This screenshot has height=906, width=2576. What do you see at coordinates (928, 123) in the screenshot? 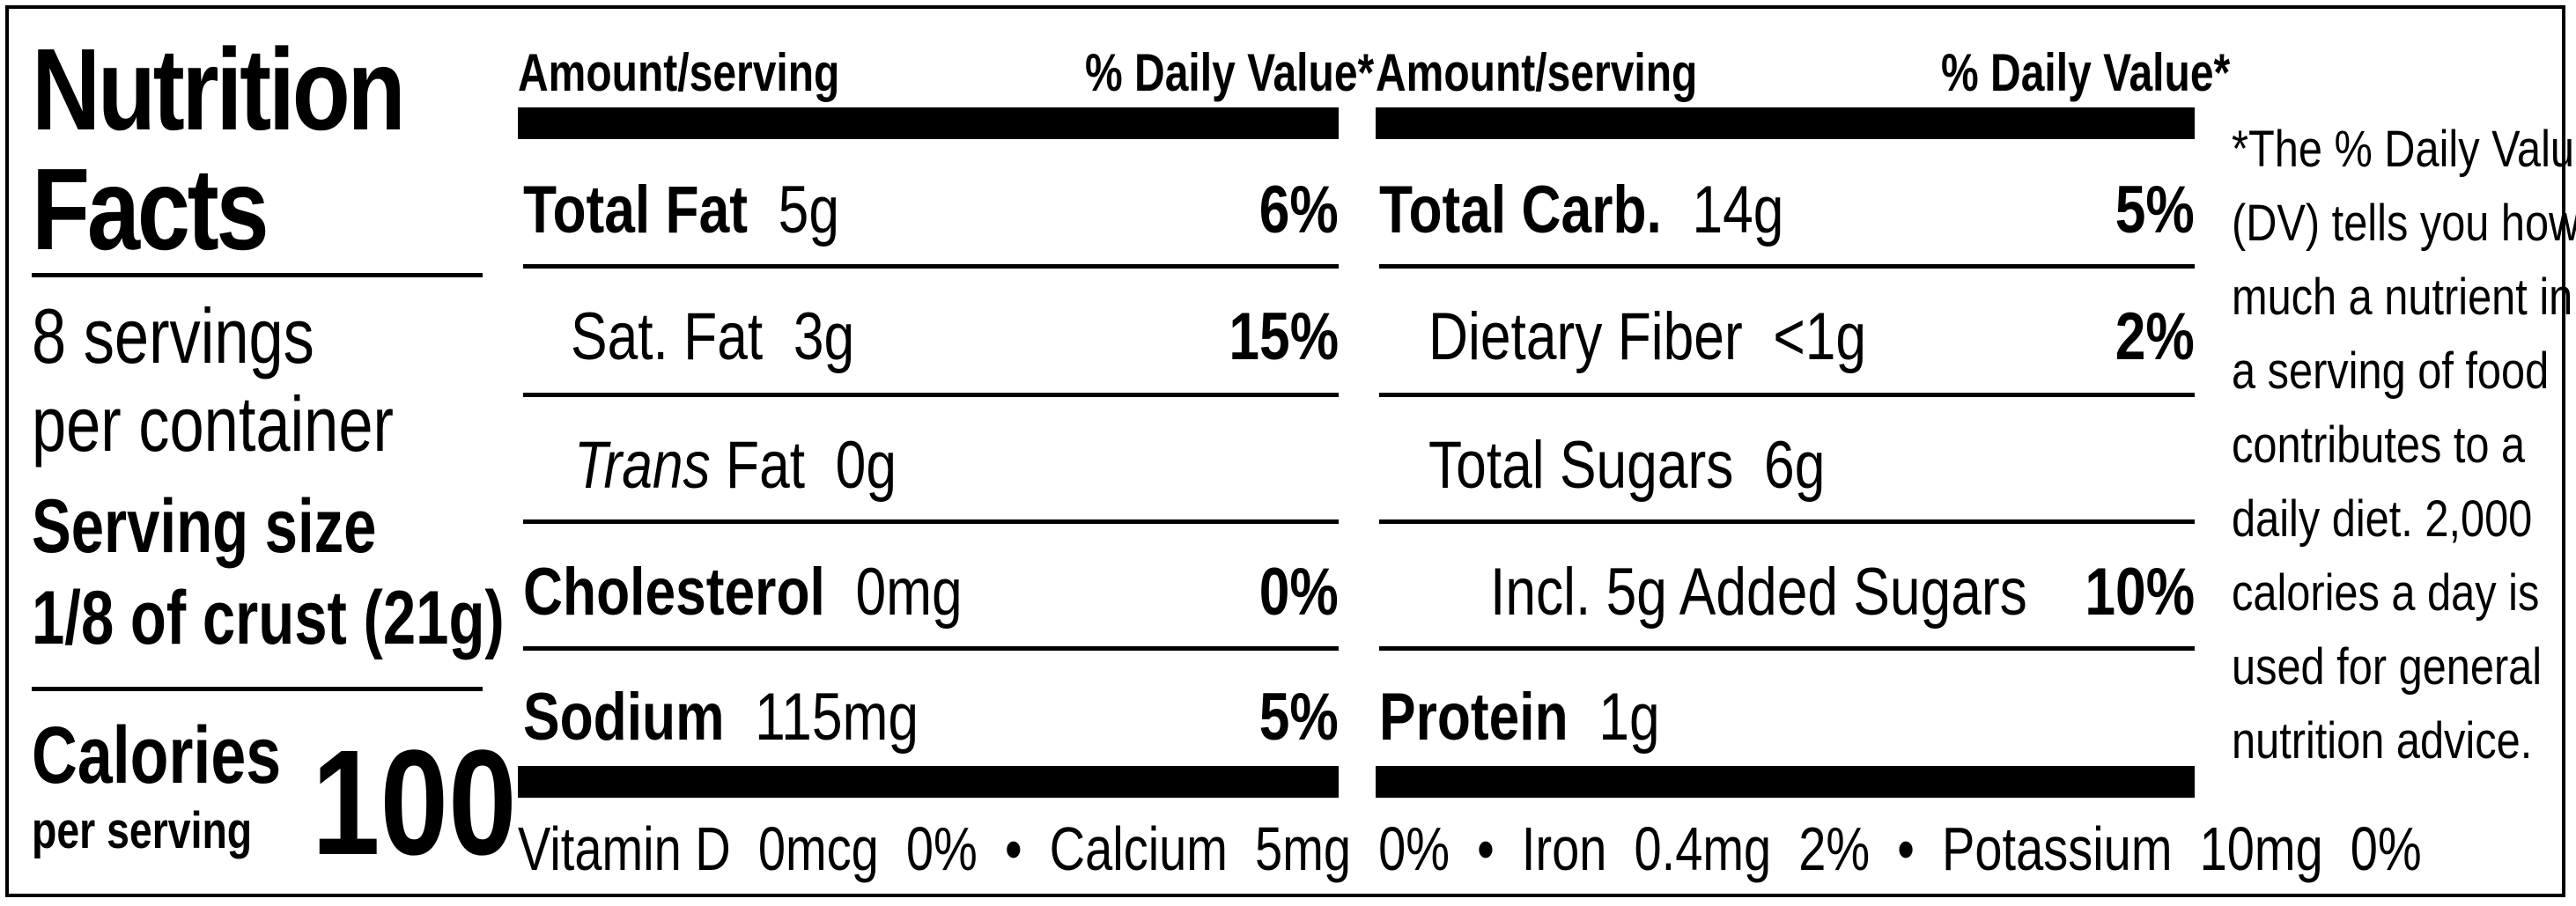
I see `left-thick-bar-top` at bounding box center [928, 123].